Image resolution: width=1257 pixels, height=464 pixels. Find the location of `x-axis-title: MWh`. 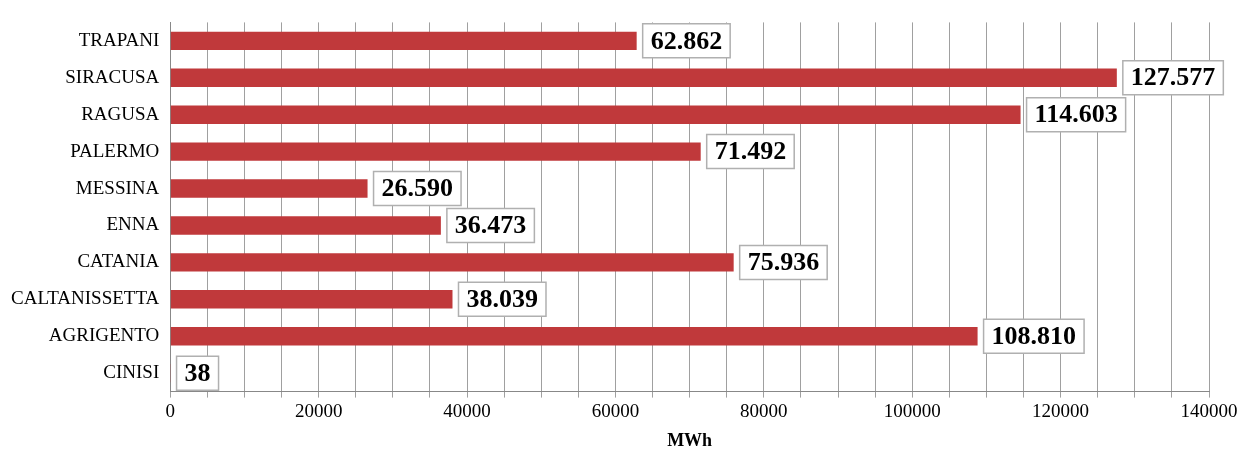

x-axis-title: MWh is located at coordinates (690, 439).